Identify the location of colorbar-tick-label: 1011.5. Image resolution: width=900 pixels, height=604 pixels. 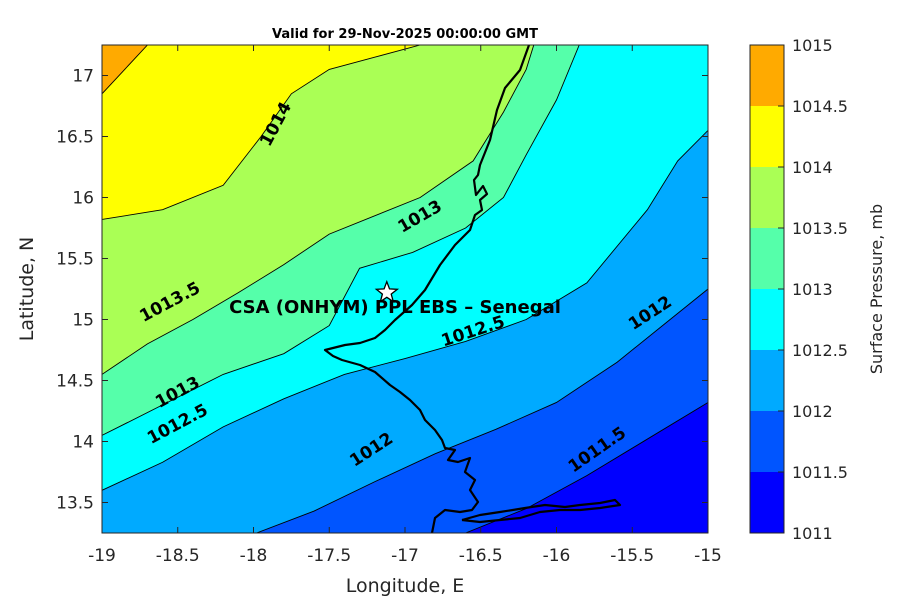
(820, 472).